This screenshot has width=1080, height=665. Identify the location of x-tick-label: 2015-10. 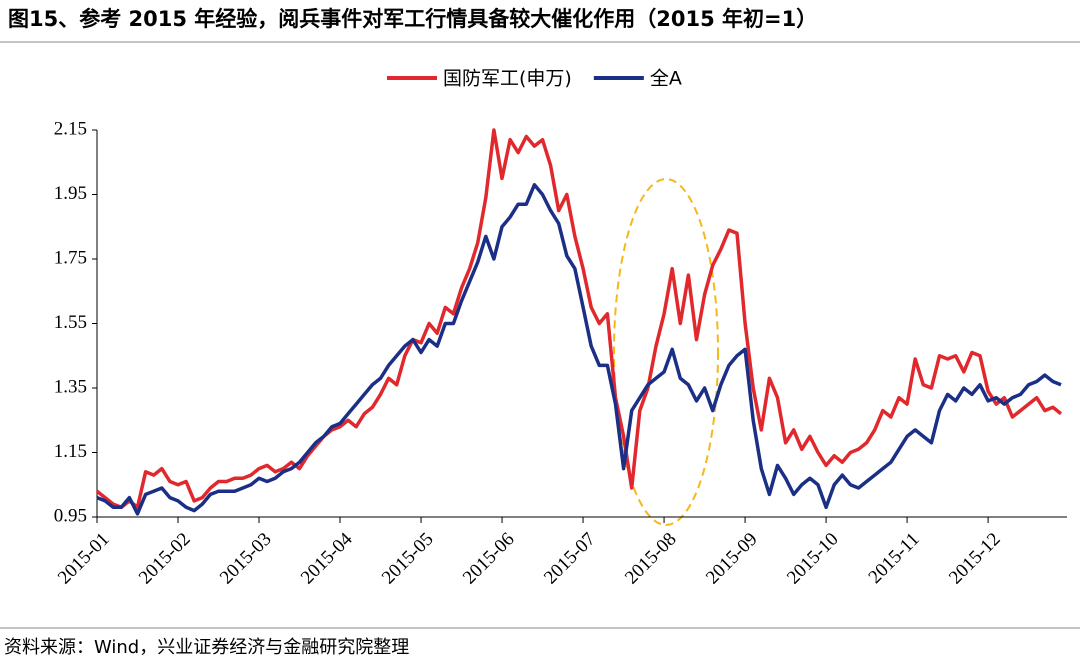
(813, 559).